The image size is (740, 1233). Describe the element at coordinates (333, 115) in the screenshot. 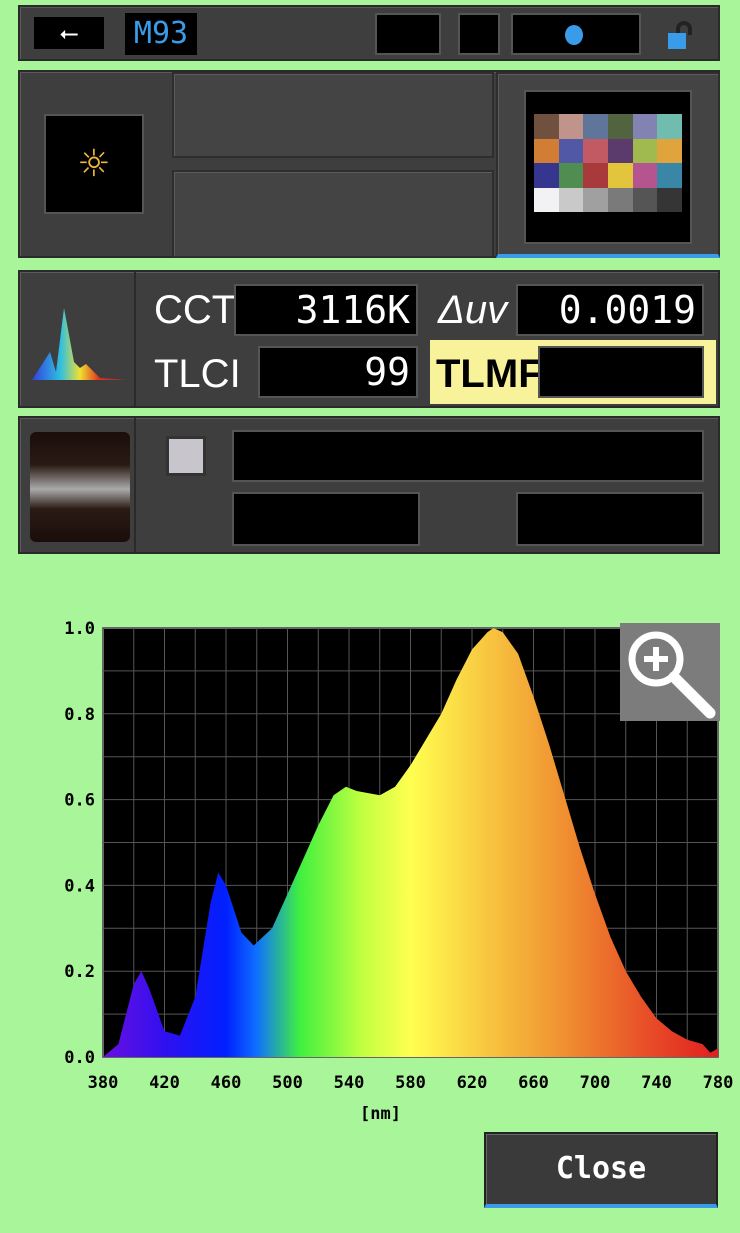

I see `mode-field-top` at that location.